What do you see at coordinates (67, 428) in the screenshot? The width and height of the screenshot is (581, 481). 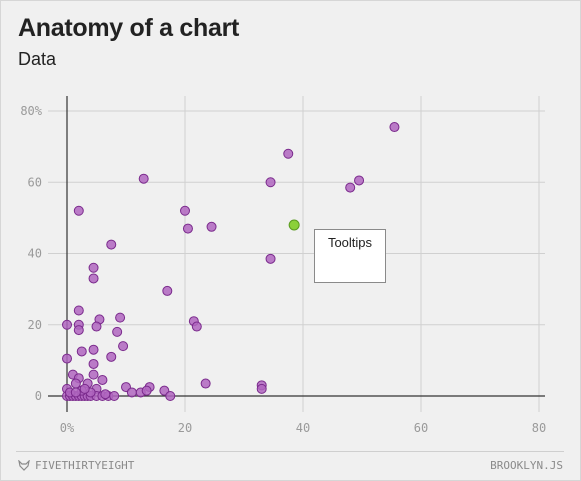 I see `x-tick-label: 0%` at bounding box center [67, 428].